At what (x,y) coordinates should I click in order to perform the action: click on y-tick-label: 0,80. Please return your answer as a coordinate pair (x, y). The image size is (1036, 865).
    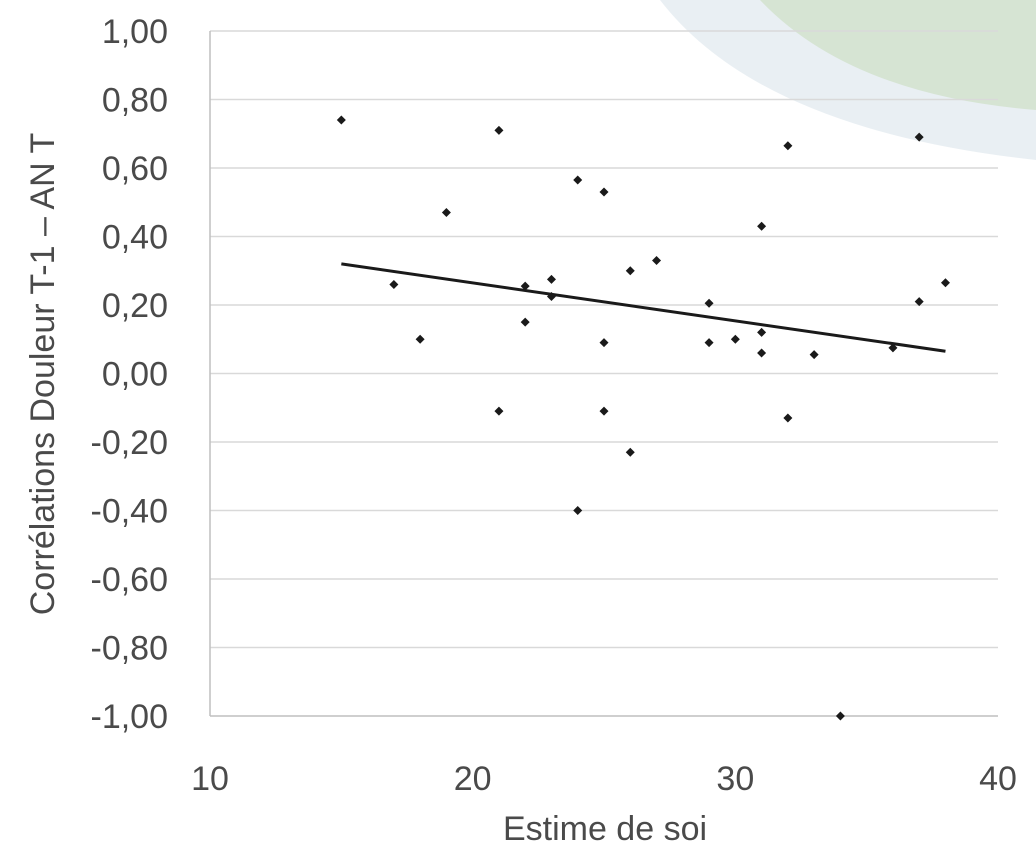
    Looking at the image, I should click on (135, 101).